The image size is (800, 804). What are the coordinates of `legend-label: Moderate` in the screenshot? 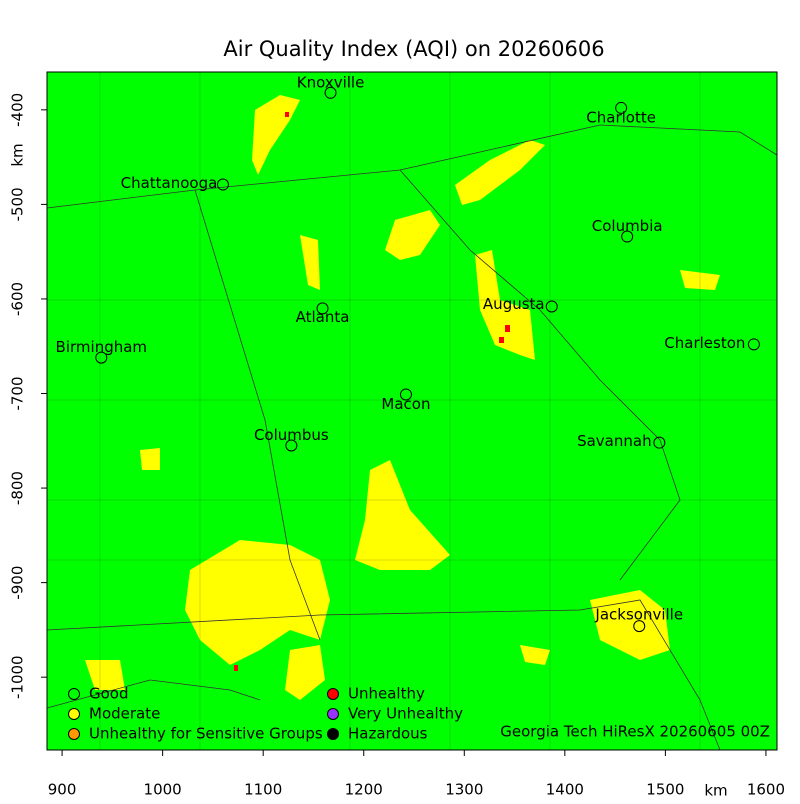 It's located at (124, 714).